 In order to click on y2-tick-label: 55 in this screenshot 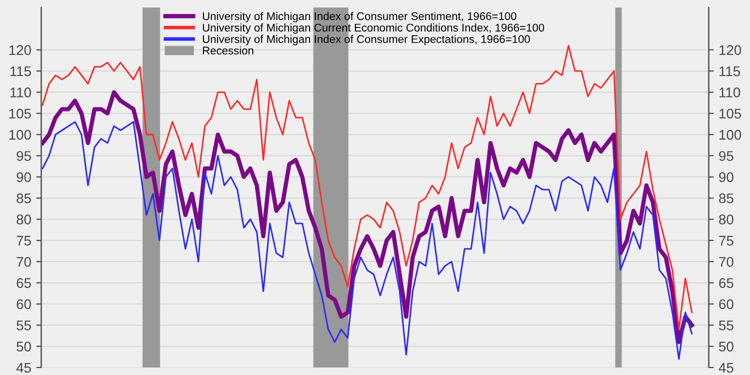, I will do `click(726, 325)`.